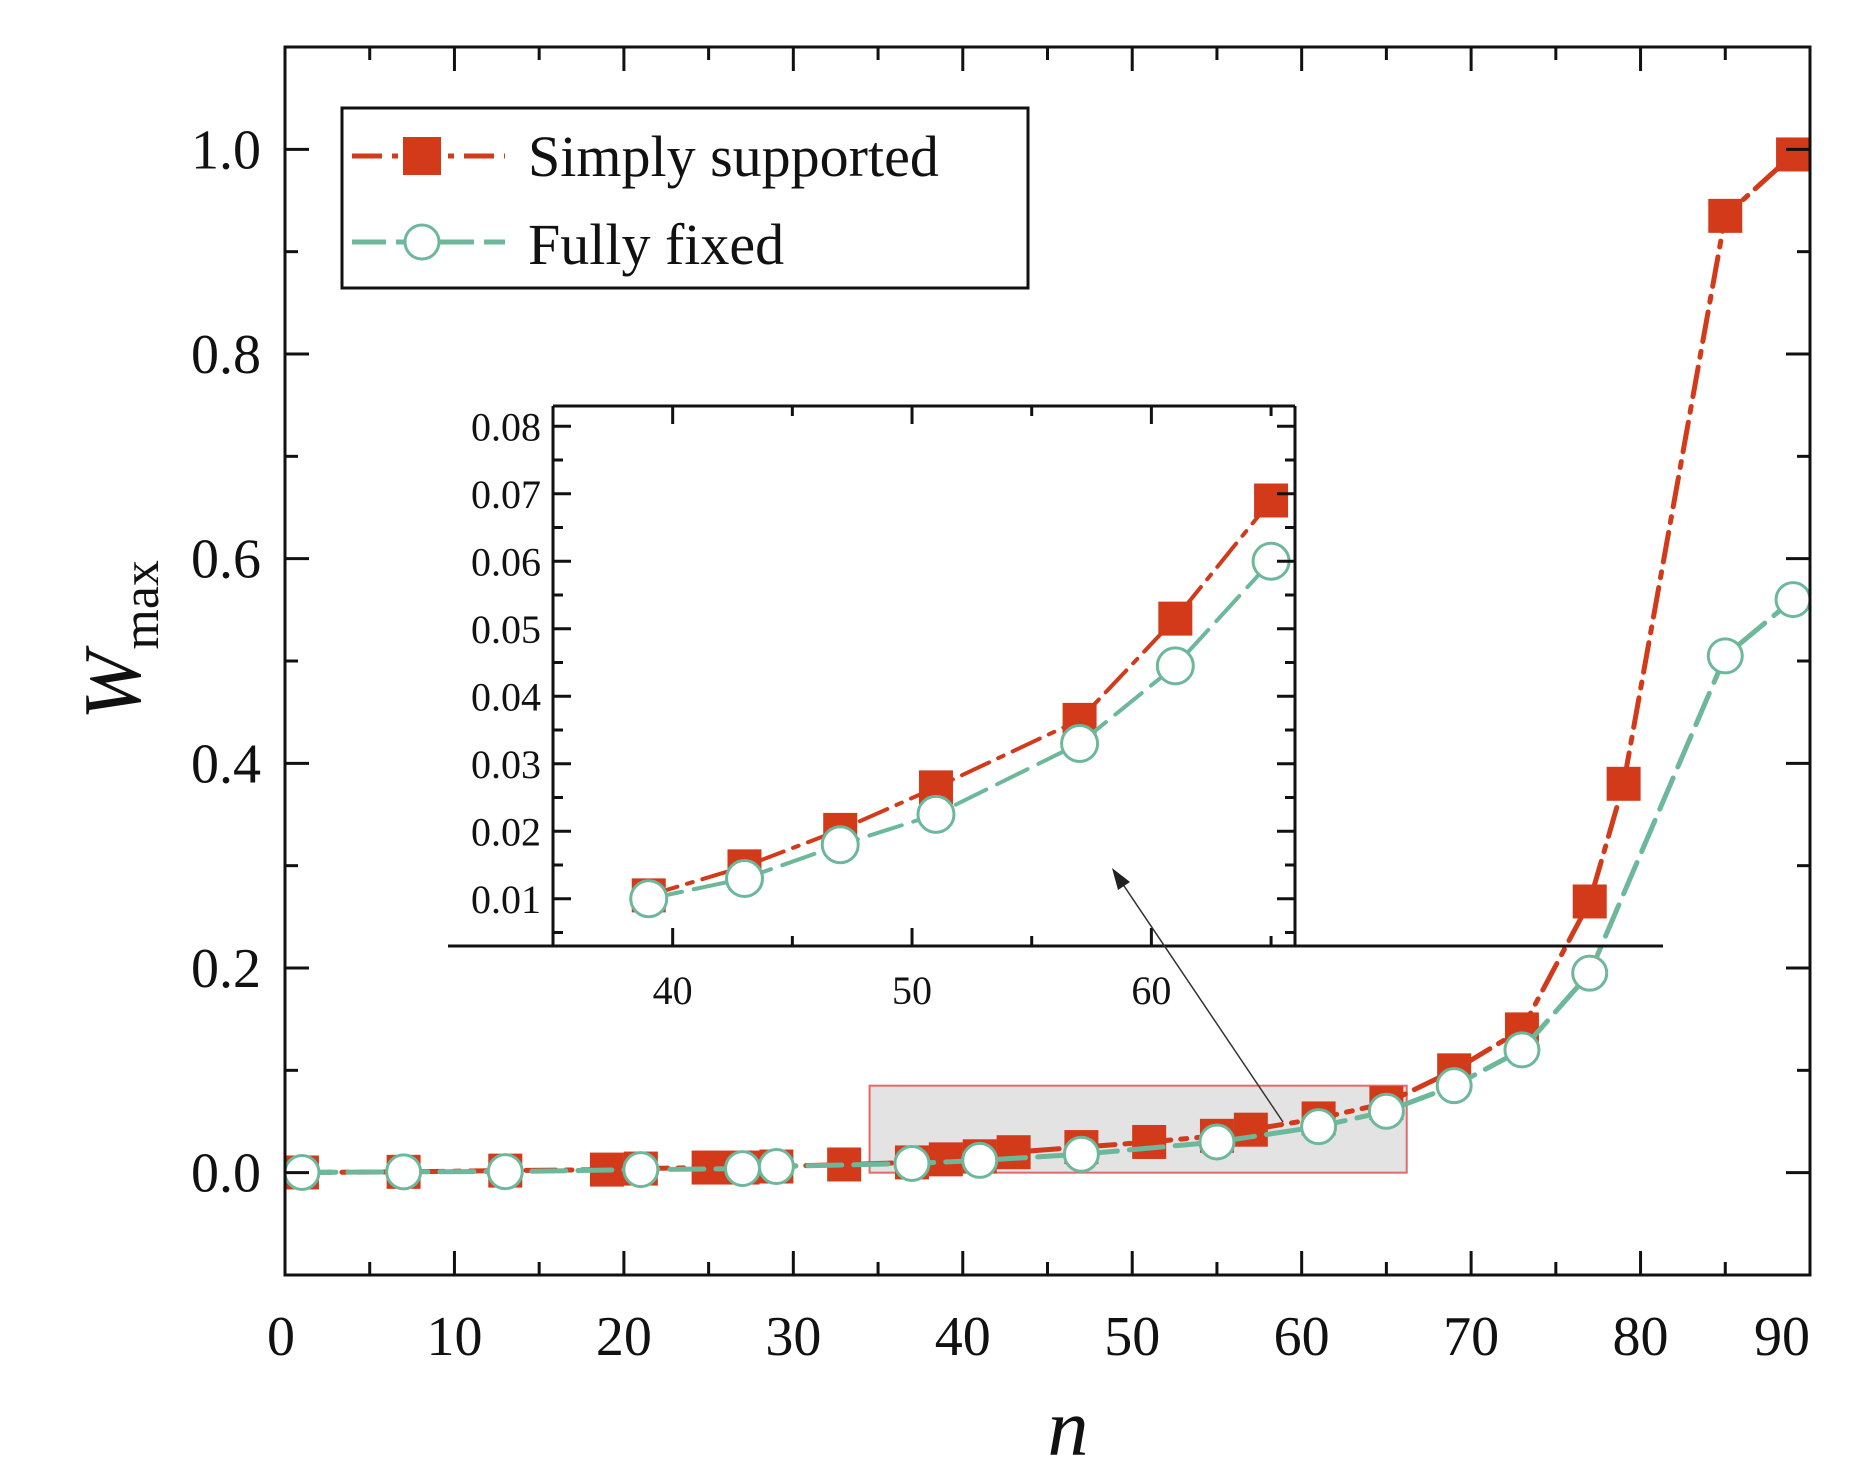  Describe the element at coordinates (226, 969) in the screenshot. I see `main-y-tick-label: 0.2` at that location.